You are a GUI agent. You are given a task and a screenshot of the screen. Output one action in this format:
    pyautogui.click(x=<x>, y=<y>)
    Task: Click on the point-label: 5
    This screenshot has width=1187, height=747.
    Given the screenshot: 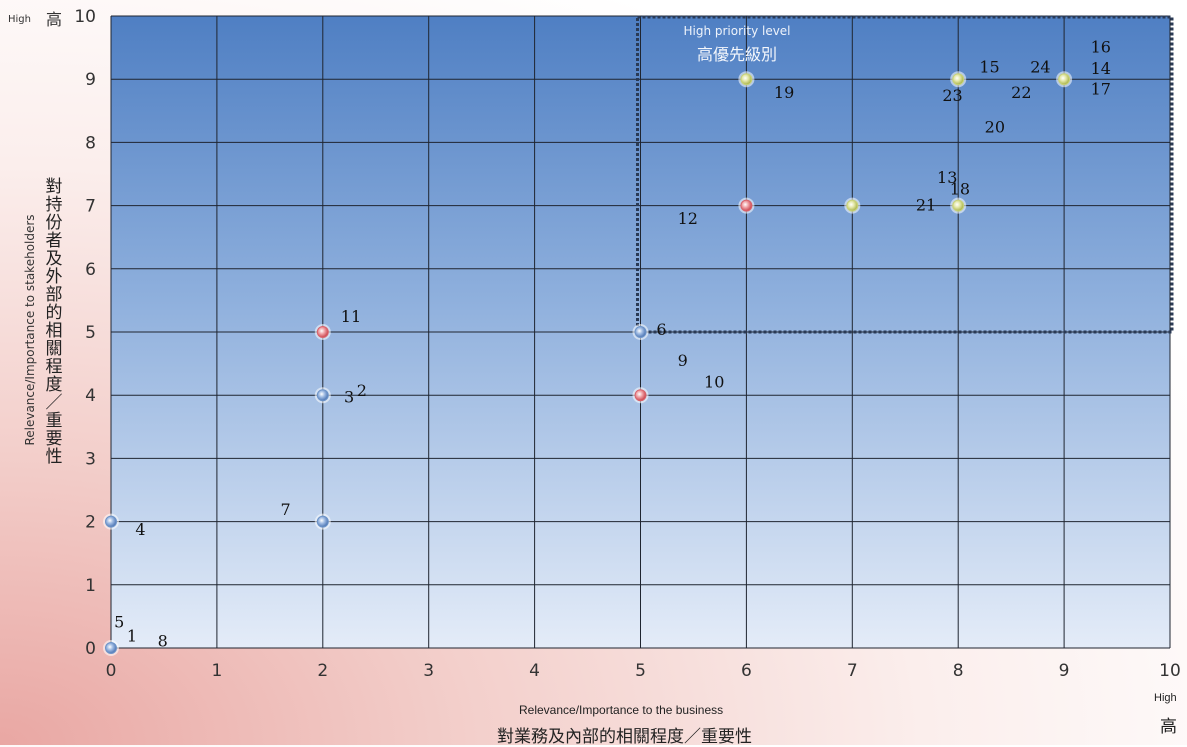 What is the action you would take?
    pyautogui.click(x=119, y=621)
    